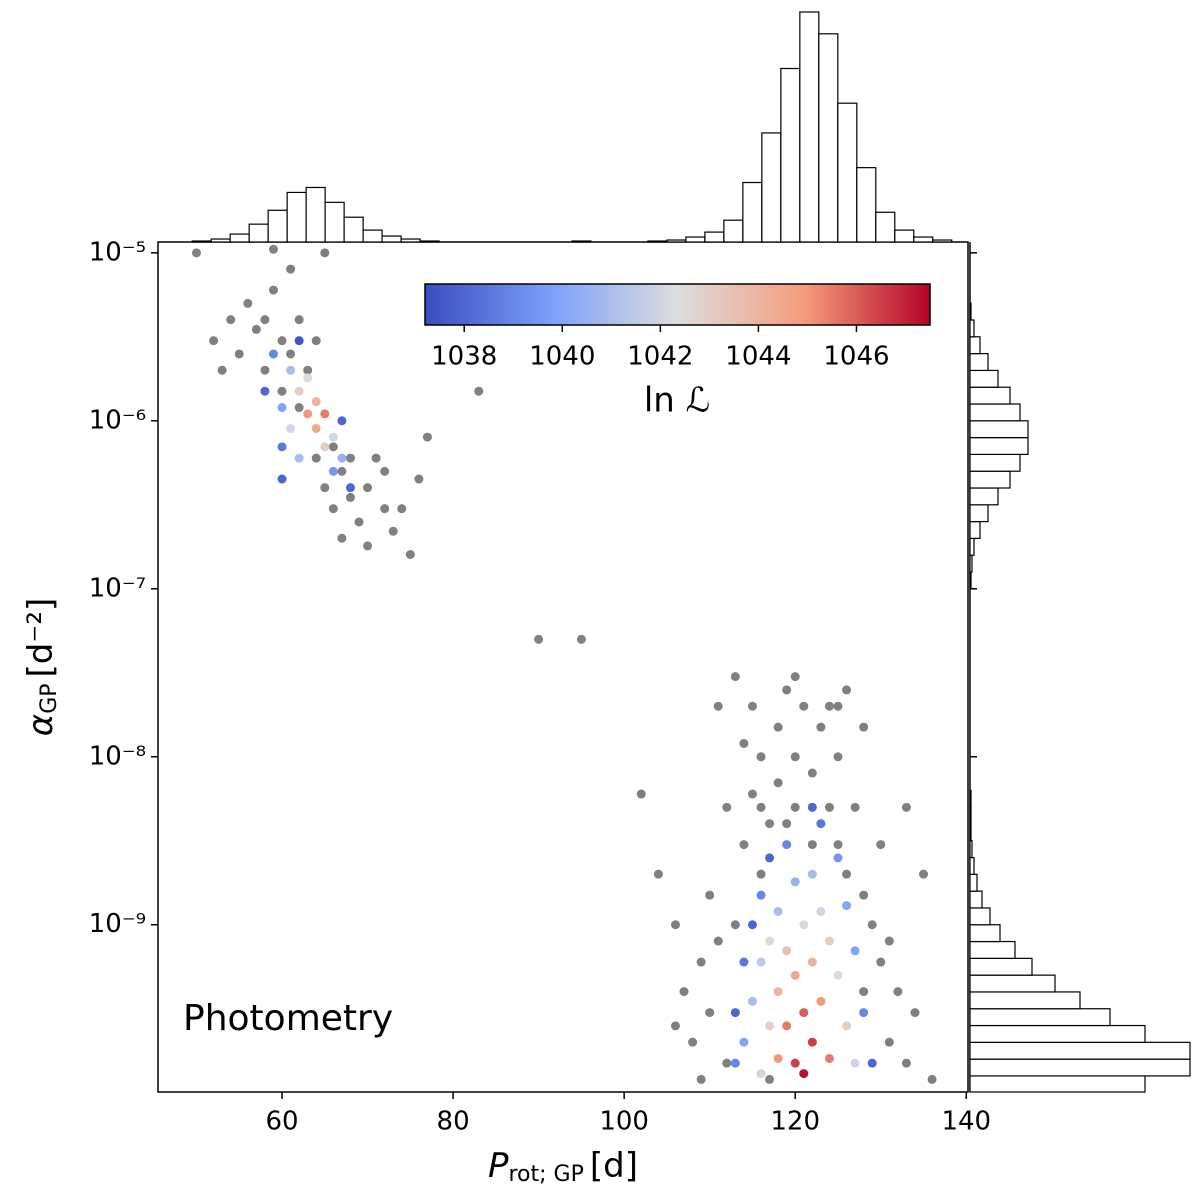 Image resolution: width=1200 pixels, height=1202 pixels. I want to click on x-tick-label: 140, so click(966, 1122).